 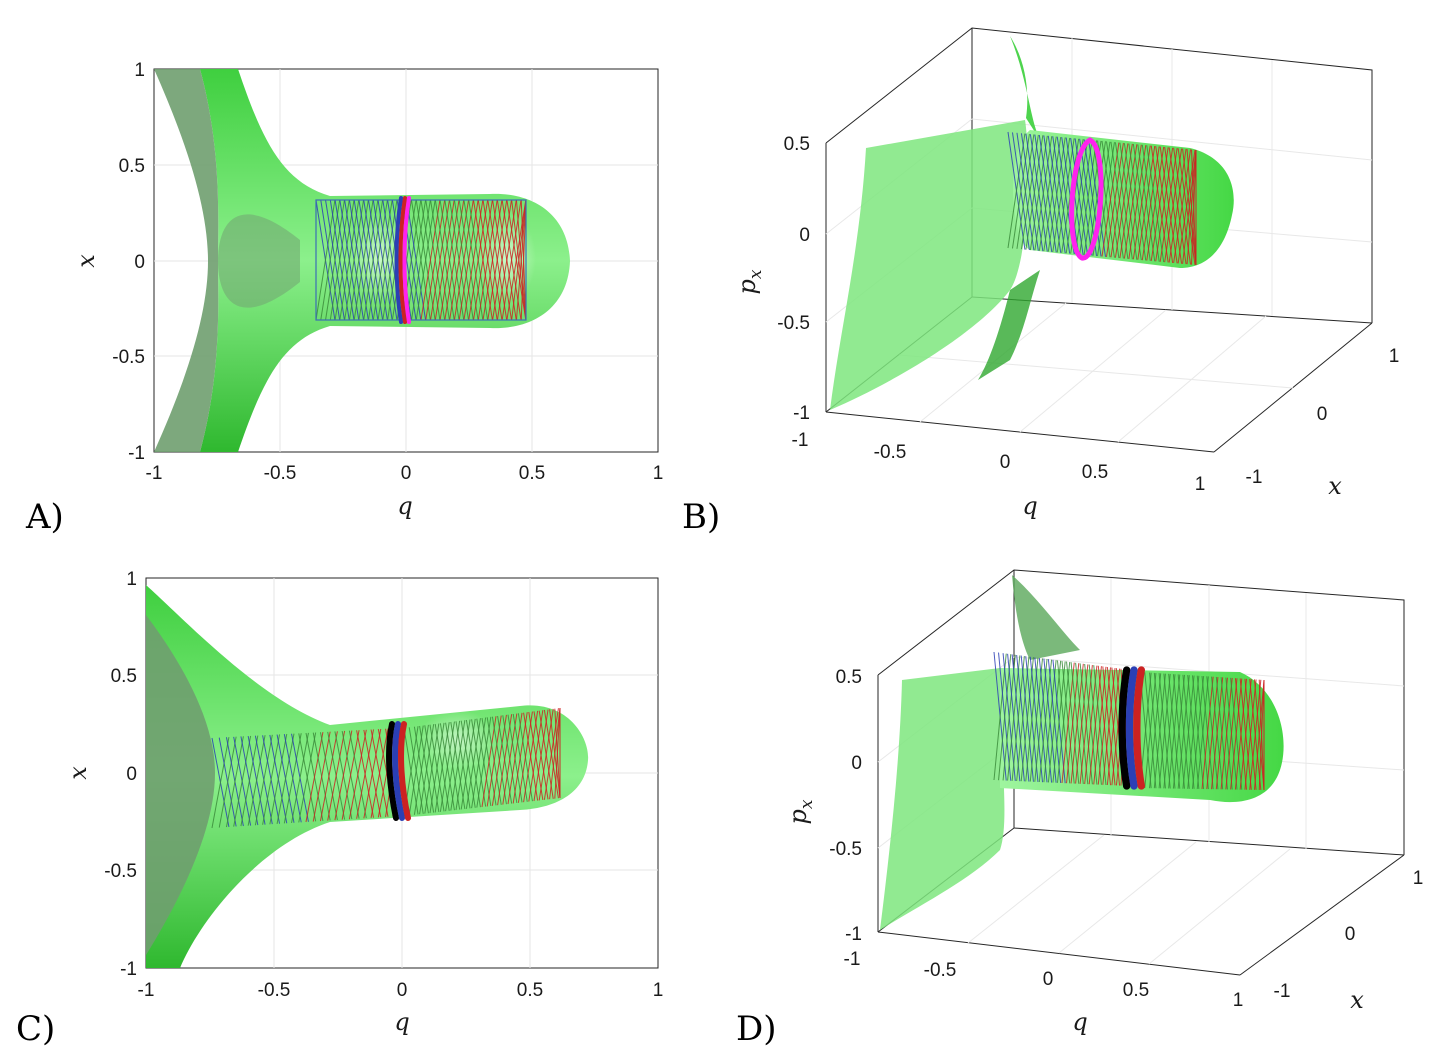 I want to click on panel-a-xtick: 0, so click(x=406, y=473).